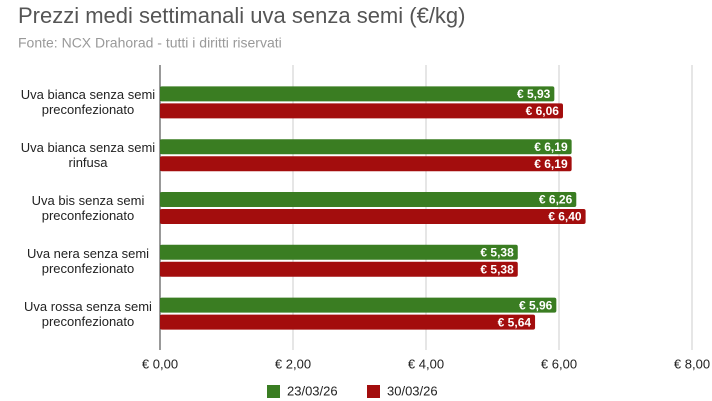 The height and width of the screenshot is (401, 712). I want to click on value-label: € 6,26, so click(556, 200).